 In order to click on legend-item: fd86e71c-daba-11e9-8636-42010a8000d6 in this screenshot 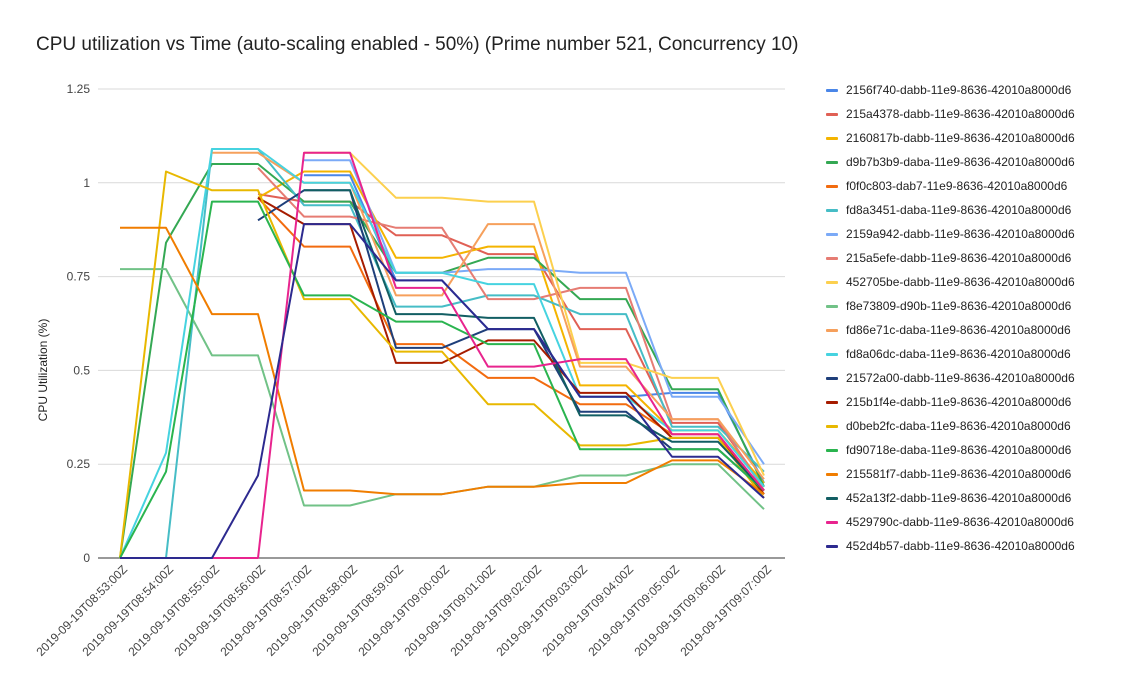, I will do `click(971, 330)`.